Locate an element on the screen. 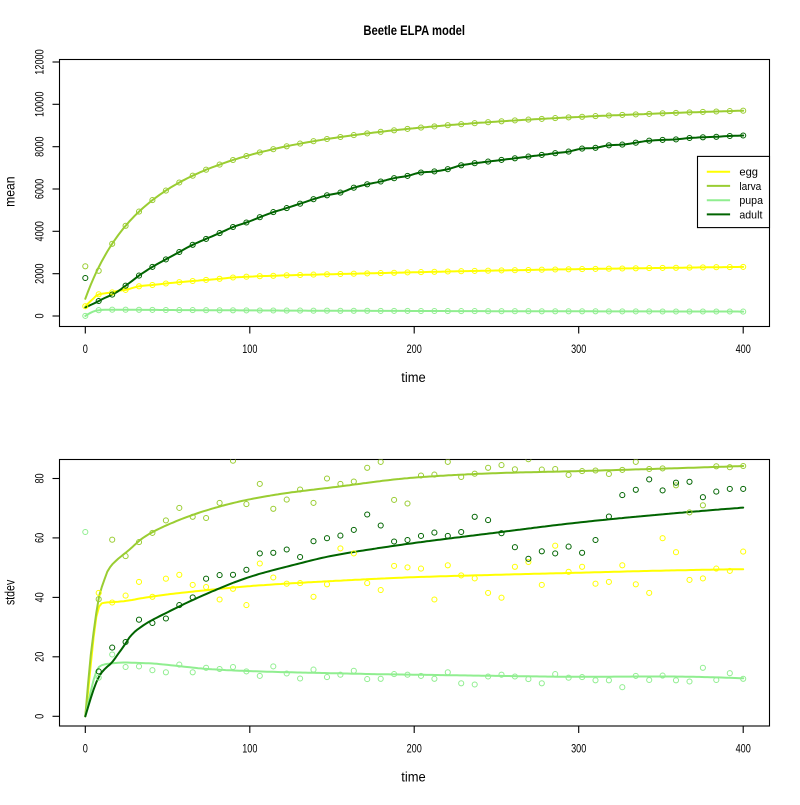  svg-text: 80 is located at coordinates (41, 478).